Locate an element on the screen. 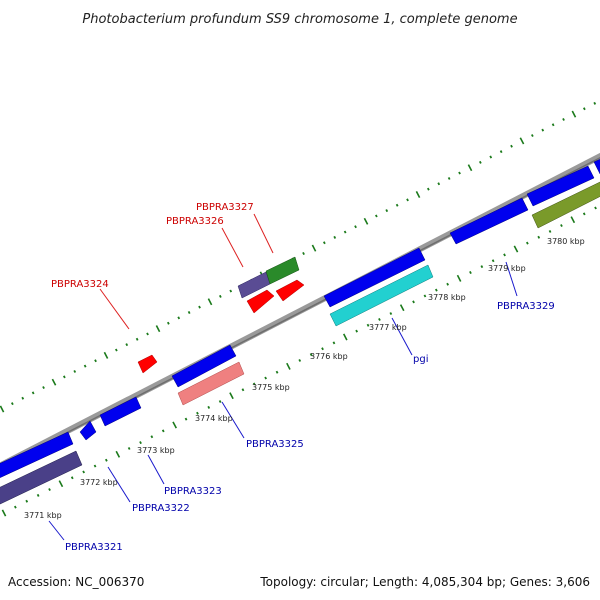 This screenshot has height=600, width=600. gene-label-pbpra3327: PBPRA3327 is located at coordinates (225, 207).